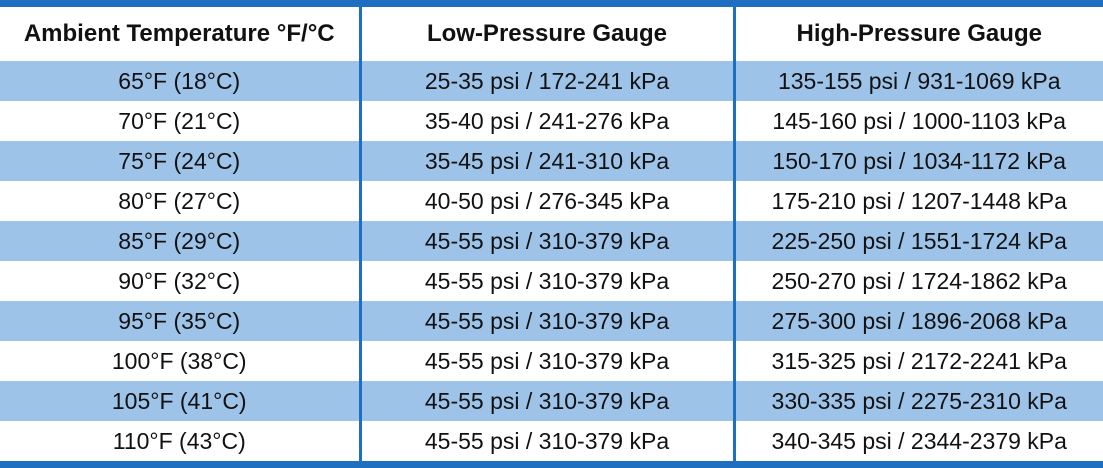 Image resolution: width=1103 pixels, height=468 pixels. Describe the element at coordinates (917, 281) in the screenshot. I see `high-pressure-cell: 250-270 psi / 1724-1862 kPa` at that location.